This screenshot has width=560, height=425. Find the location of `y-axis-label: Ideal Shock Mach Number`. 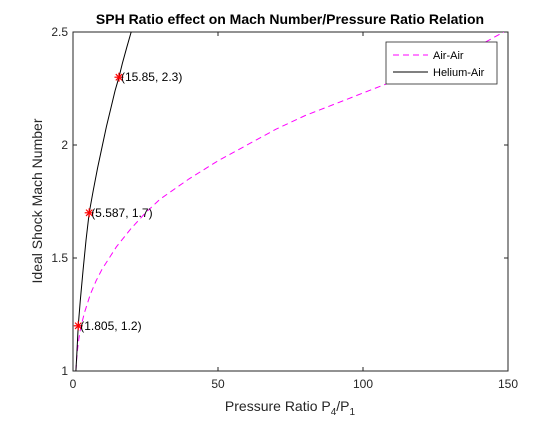

y-axis-label: Ideal Shock Mach Number is located at coordinates (37, 200).